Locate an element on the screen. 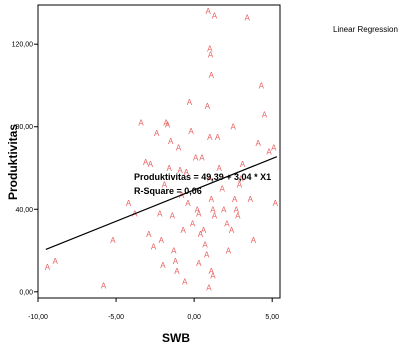  y-tick-label: 40,00 is located at coordinates (24, 210).